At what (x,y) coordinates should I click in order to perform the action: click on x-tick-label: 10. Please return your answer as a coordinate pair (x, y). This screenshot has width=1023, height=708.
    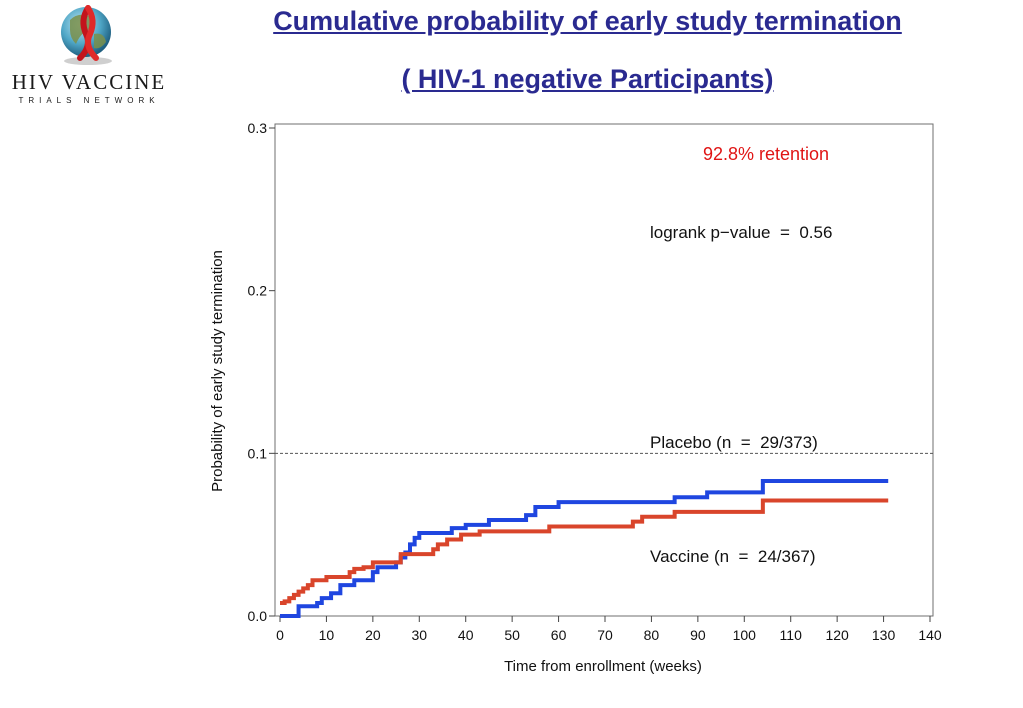
    Looking at the image, I should click on (327, 635).